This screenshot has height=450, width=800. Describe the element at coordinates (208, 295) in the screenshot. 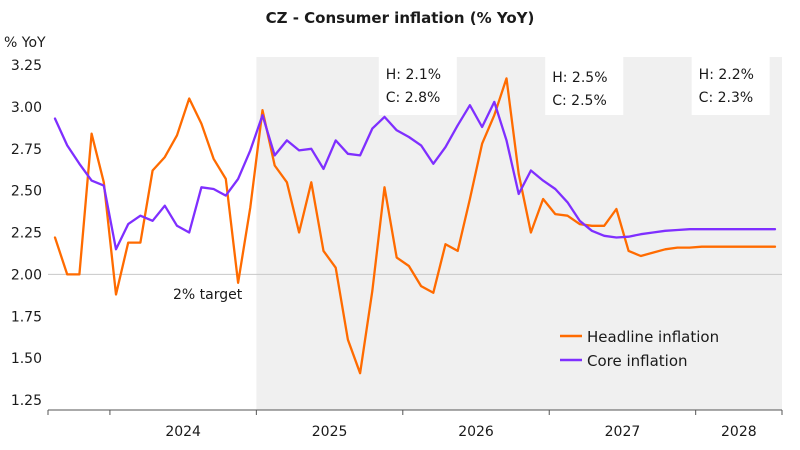

I see `target-line-label: 2% target` at that location.